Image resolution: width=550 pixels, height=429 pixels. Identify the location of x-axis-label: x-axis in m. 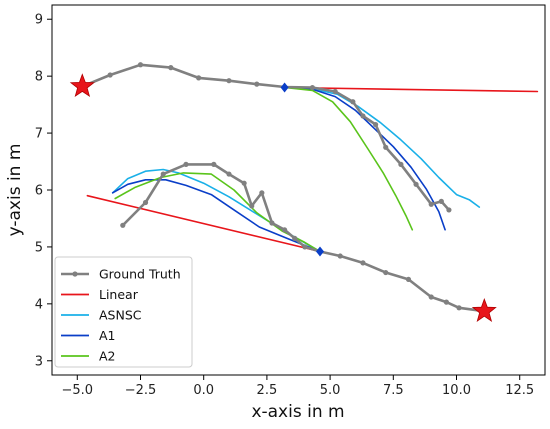
(297, 412).